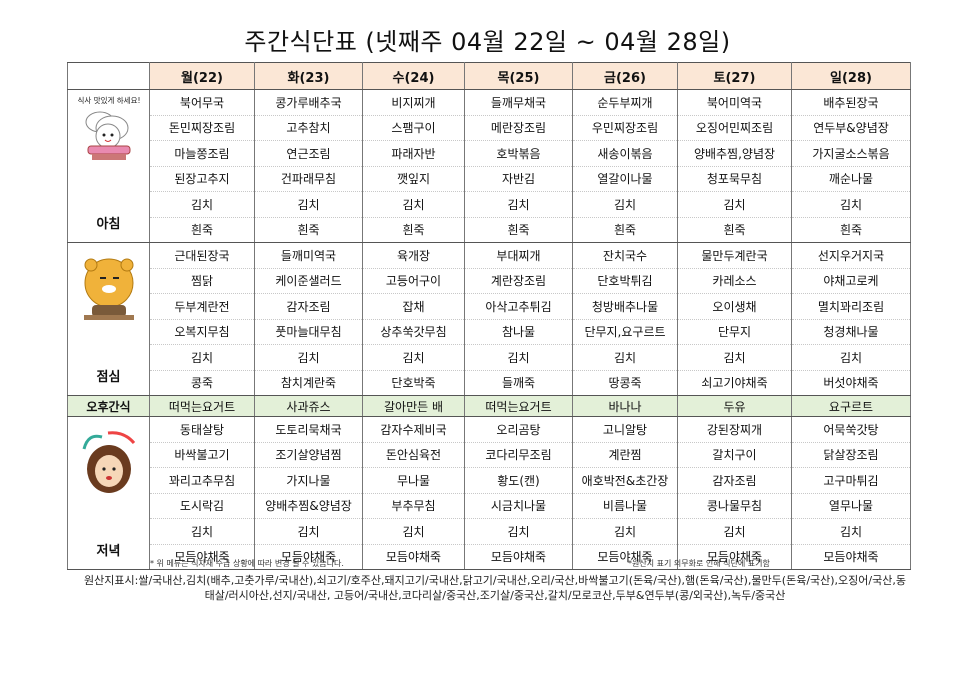 The image size is (975, 675). Describe the element at coordinates (734, 76) in the screenshot. I see `day-header: 토(27)` at that location.